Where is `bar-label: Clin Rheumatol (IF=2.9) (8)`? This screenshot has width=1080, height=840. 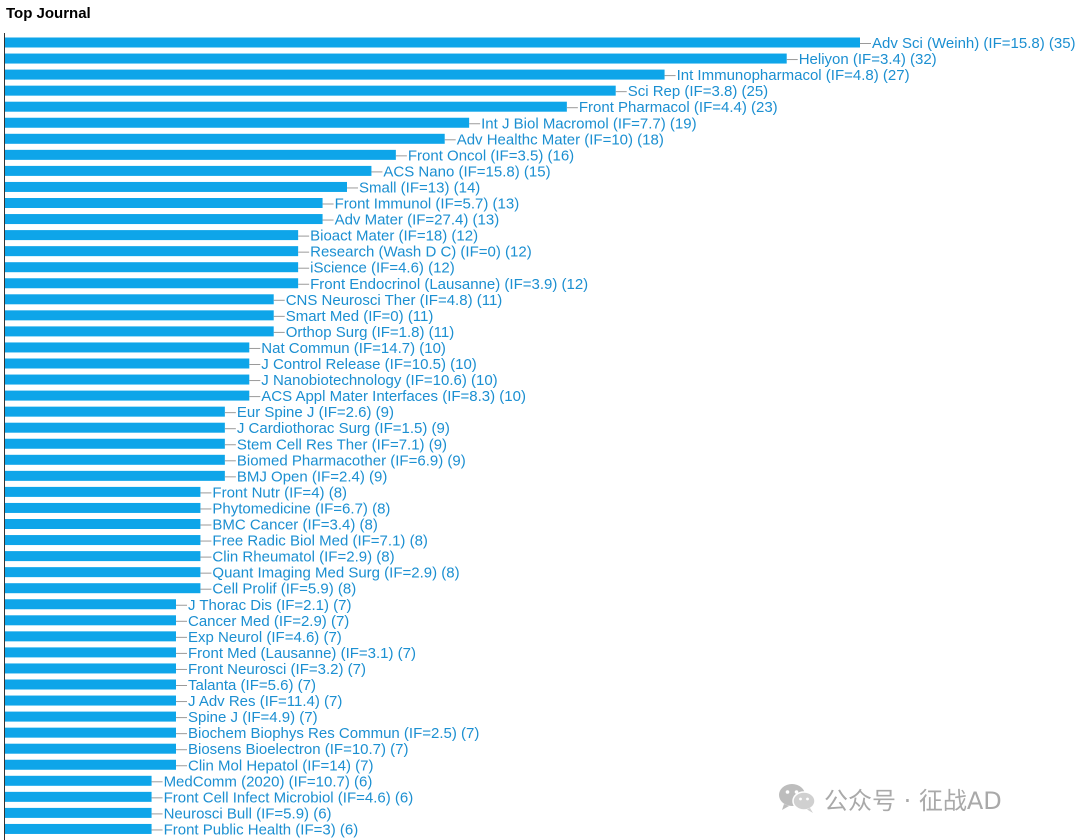 bar-label: Clin Rheumatol (IF=2.9) (8) is located at coordinates (303, 557).